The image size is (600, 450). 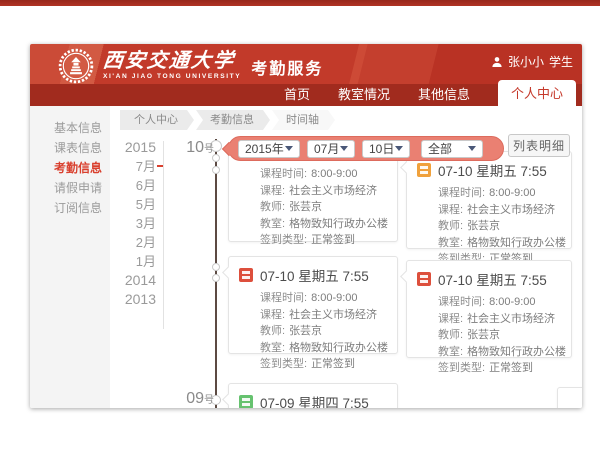 What do you see at coordinates (77, 128) in the screenshot?
I see `sidebar-item-basic-info: 基本信息` at bounding box center [77, 128].